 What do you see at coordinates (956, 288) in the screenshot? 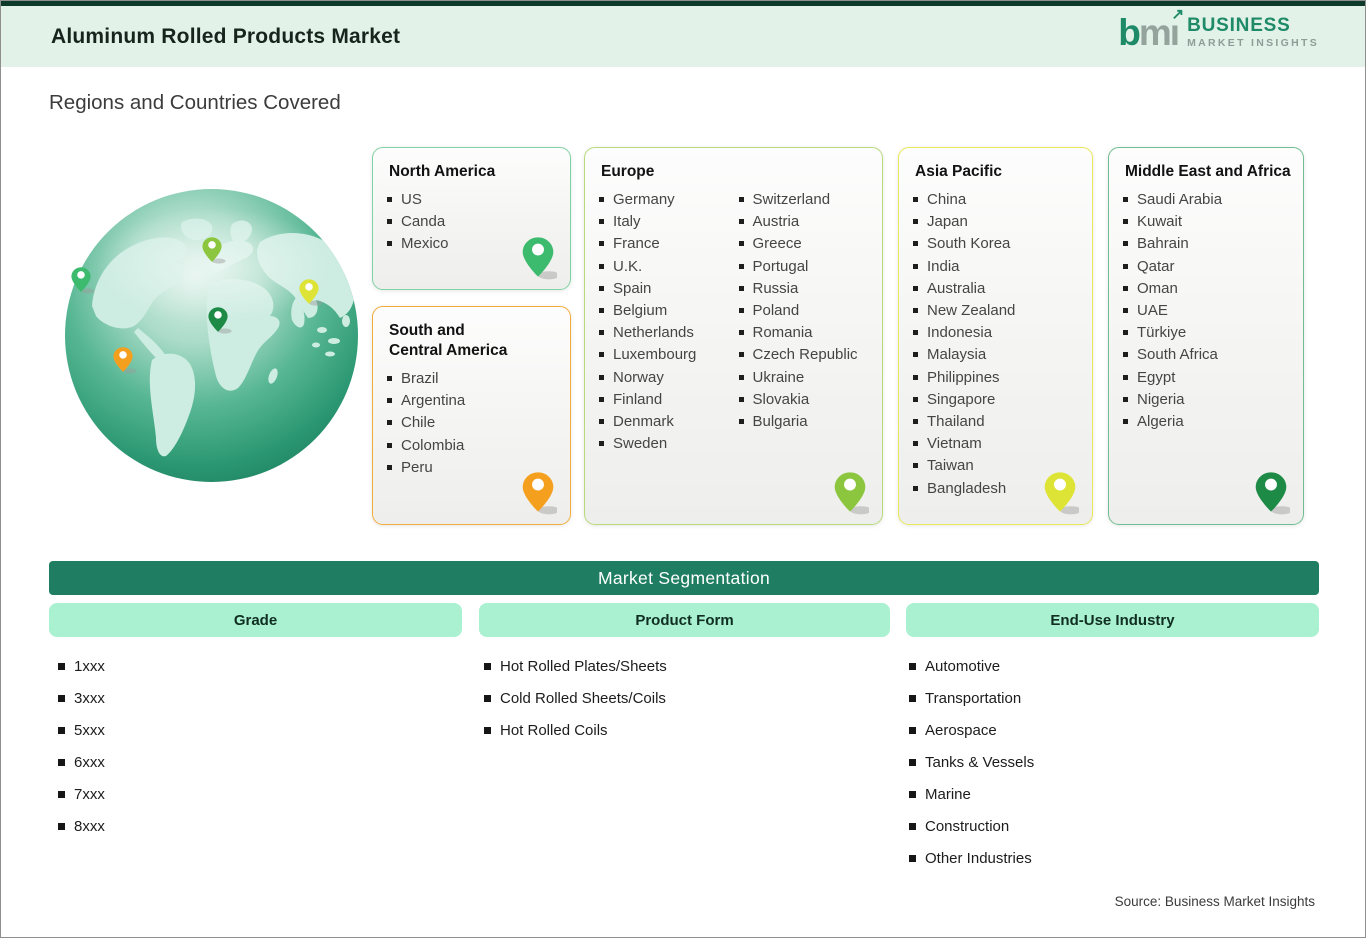
I see `country-label: Australia` at bounding box center [956, 288].